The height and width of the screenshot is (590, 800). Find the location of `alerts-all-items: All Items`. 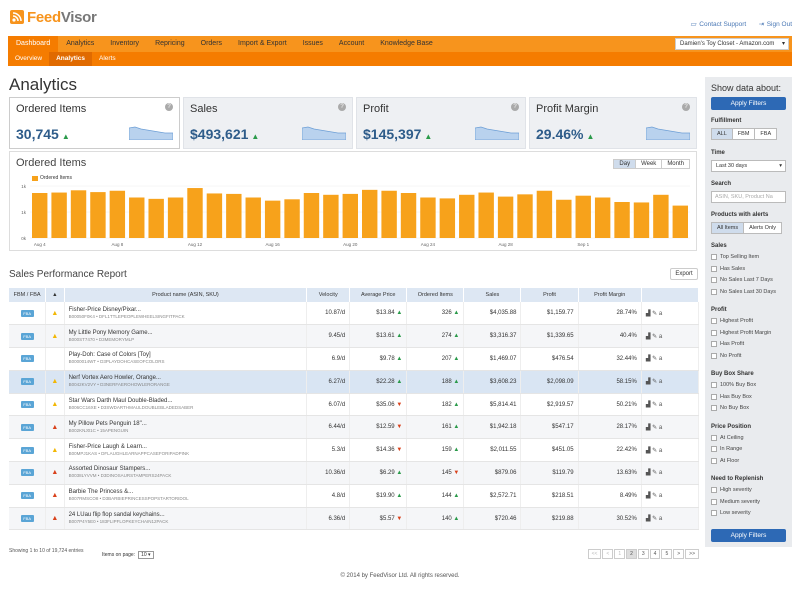

alerts-all-items: All Items is located at coordinates (728, 228).